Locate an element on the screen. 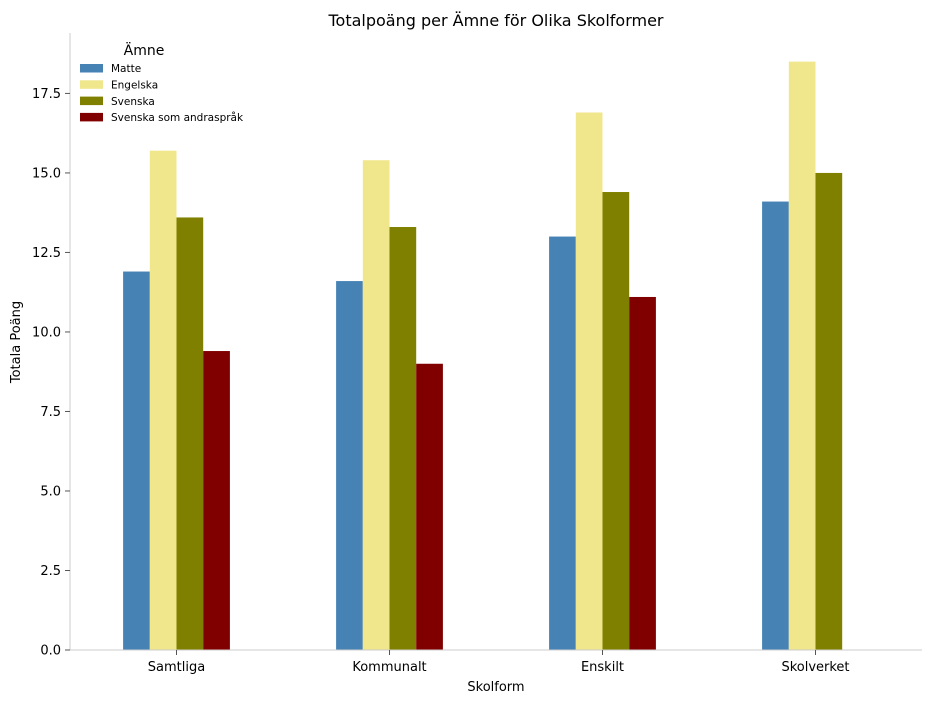 This screenshot has width=932, height=703. bar-matte-kommunalt is located at coordinates (349, 465).